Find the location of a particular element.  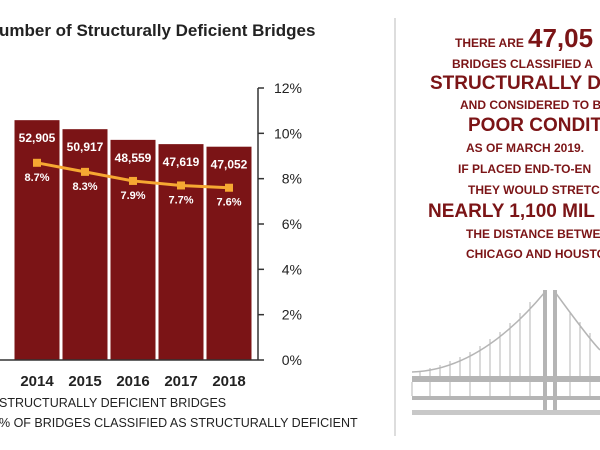

bridge-illustration is located at coordinates (505, 352).